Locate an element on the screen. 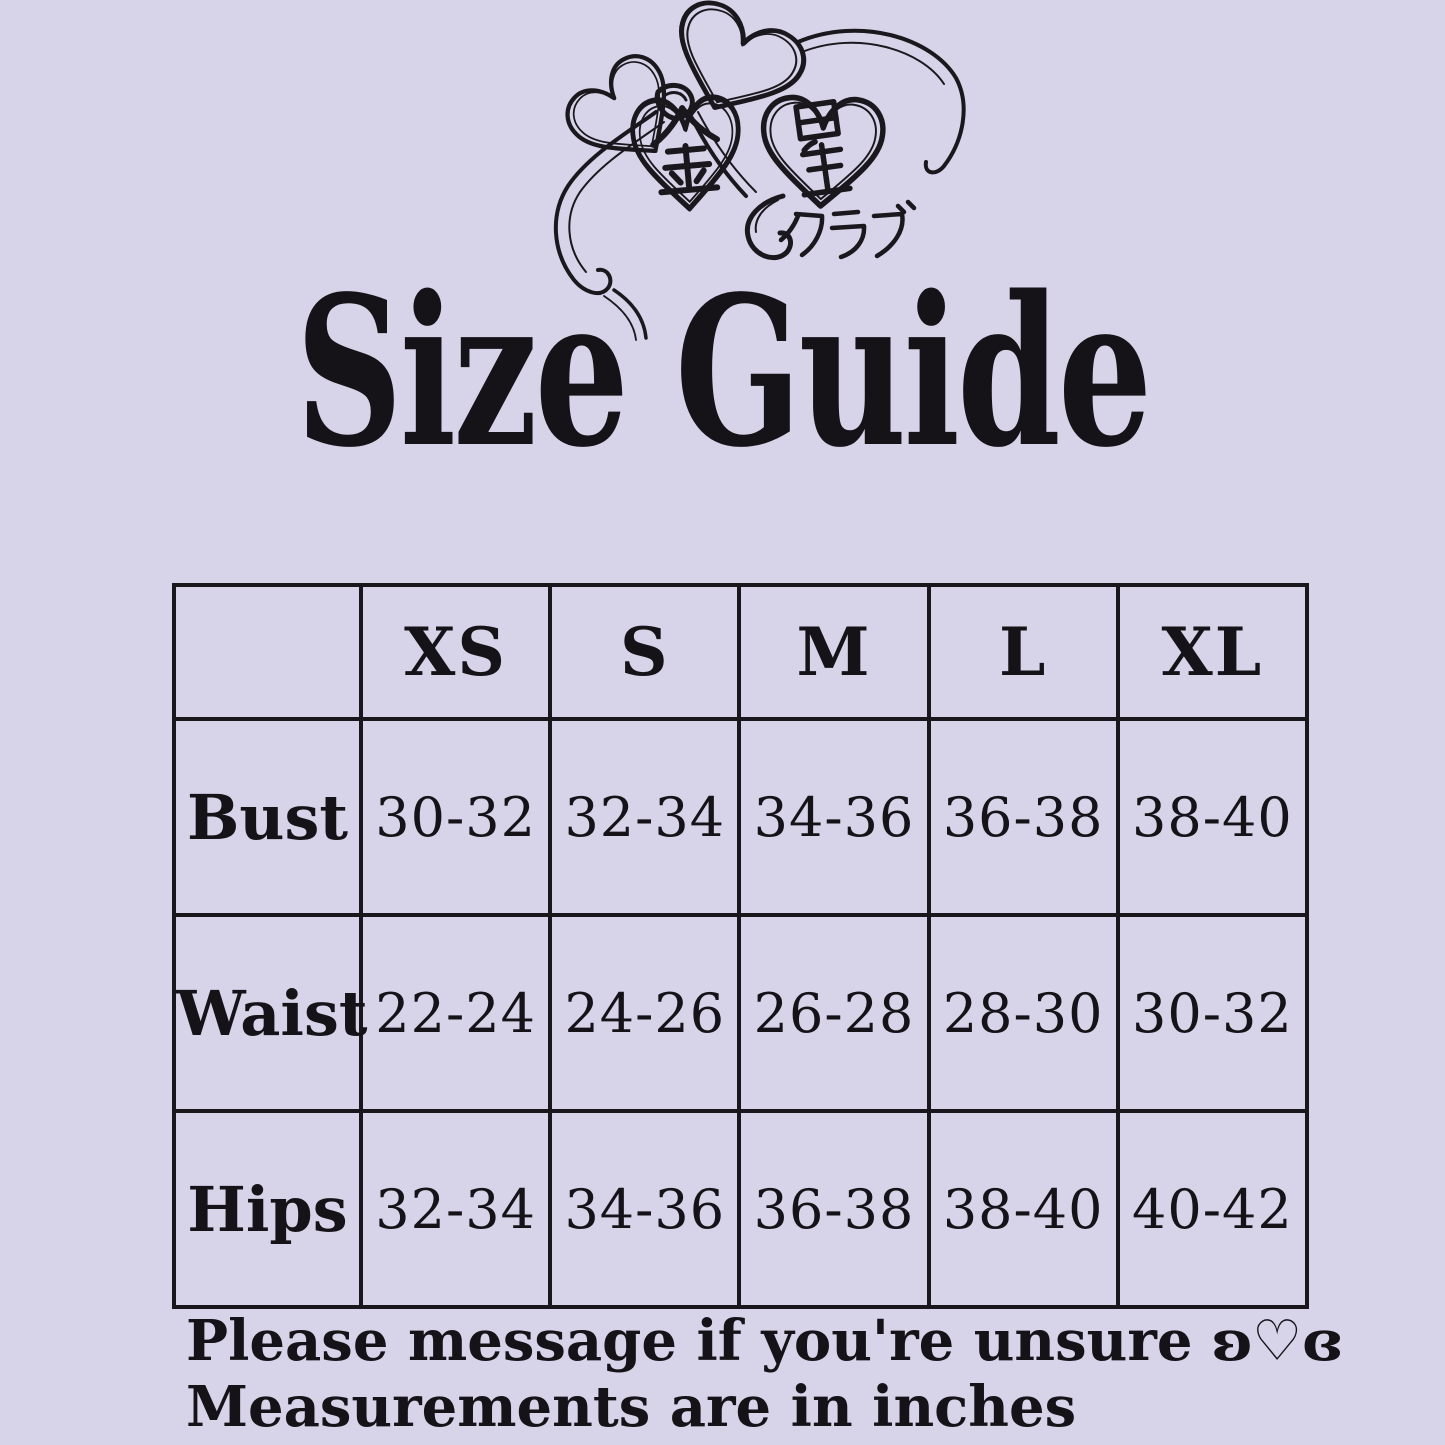  brand-logo: 金 星 クラブ is located at coordinates (755, 175).